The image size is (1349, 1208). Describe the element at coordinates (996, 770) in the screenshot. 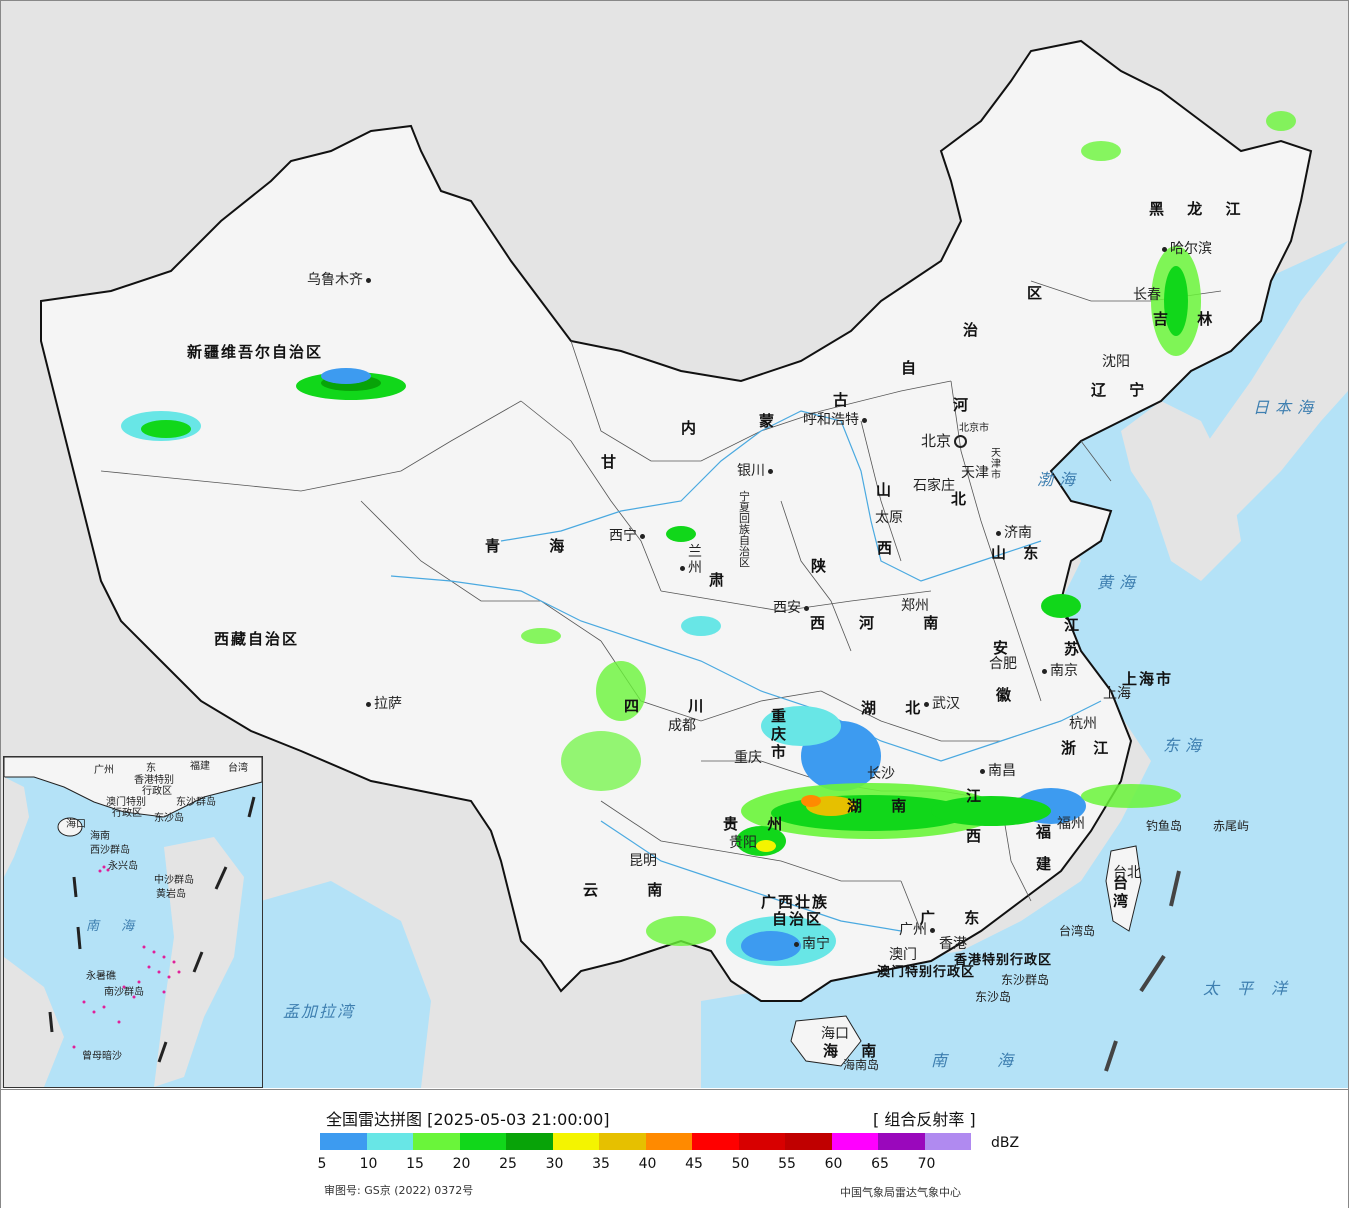

I see `city-label: 南昌` at that location.